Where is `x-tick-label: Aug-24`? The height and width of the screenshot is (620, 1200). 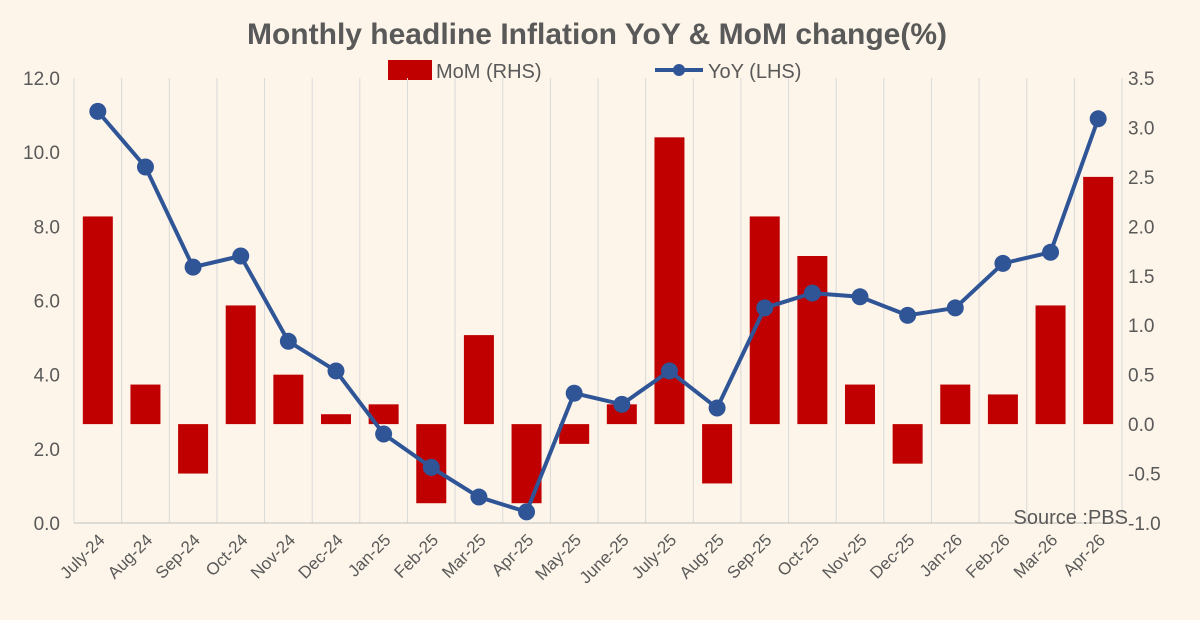
x-tick-label: Aug-24 is located at coordinates (130, 556).